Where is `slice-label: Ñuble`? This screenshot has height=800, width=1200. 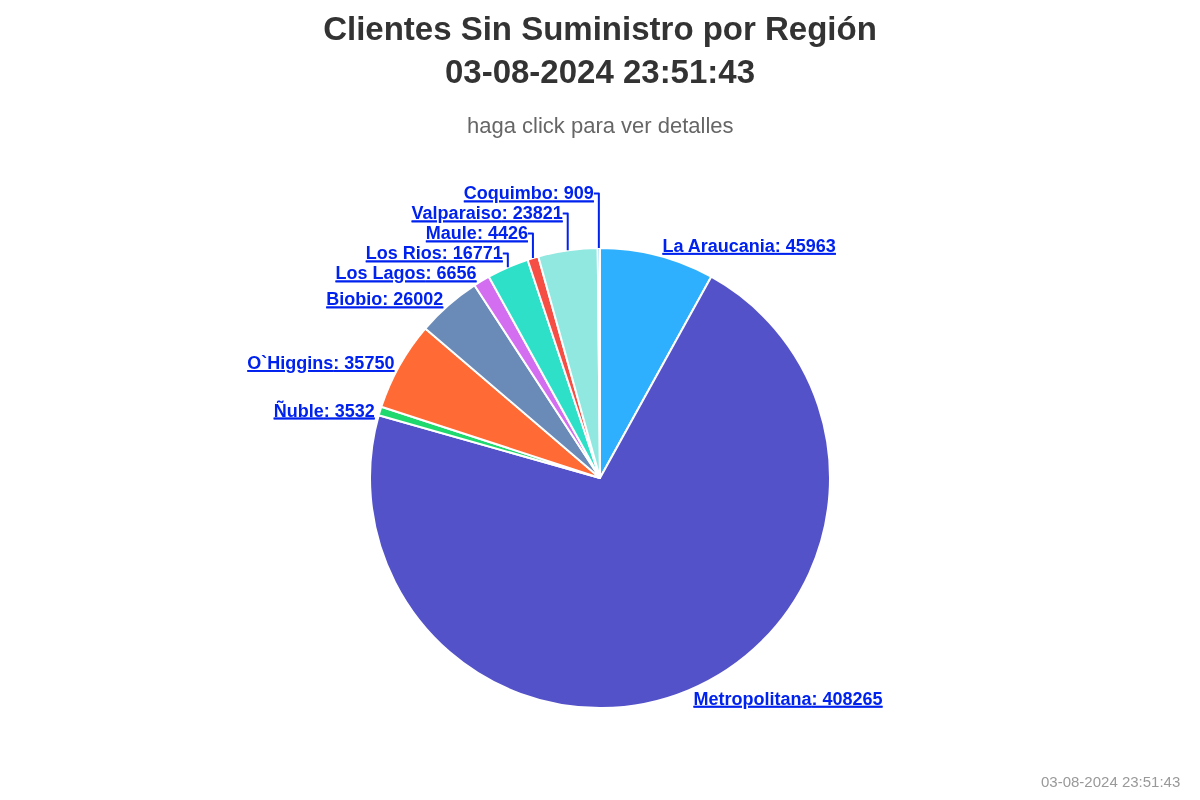 slice-label: Ñuble is located at coordinates (298, 410).